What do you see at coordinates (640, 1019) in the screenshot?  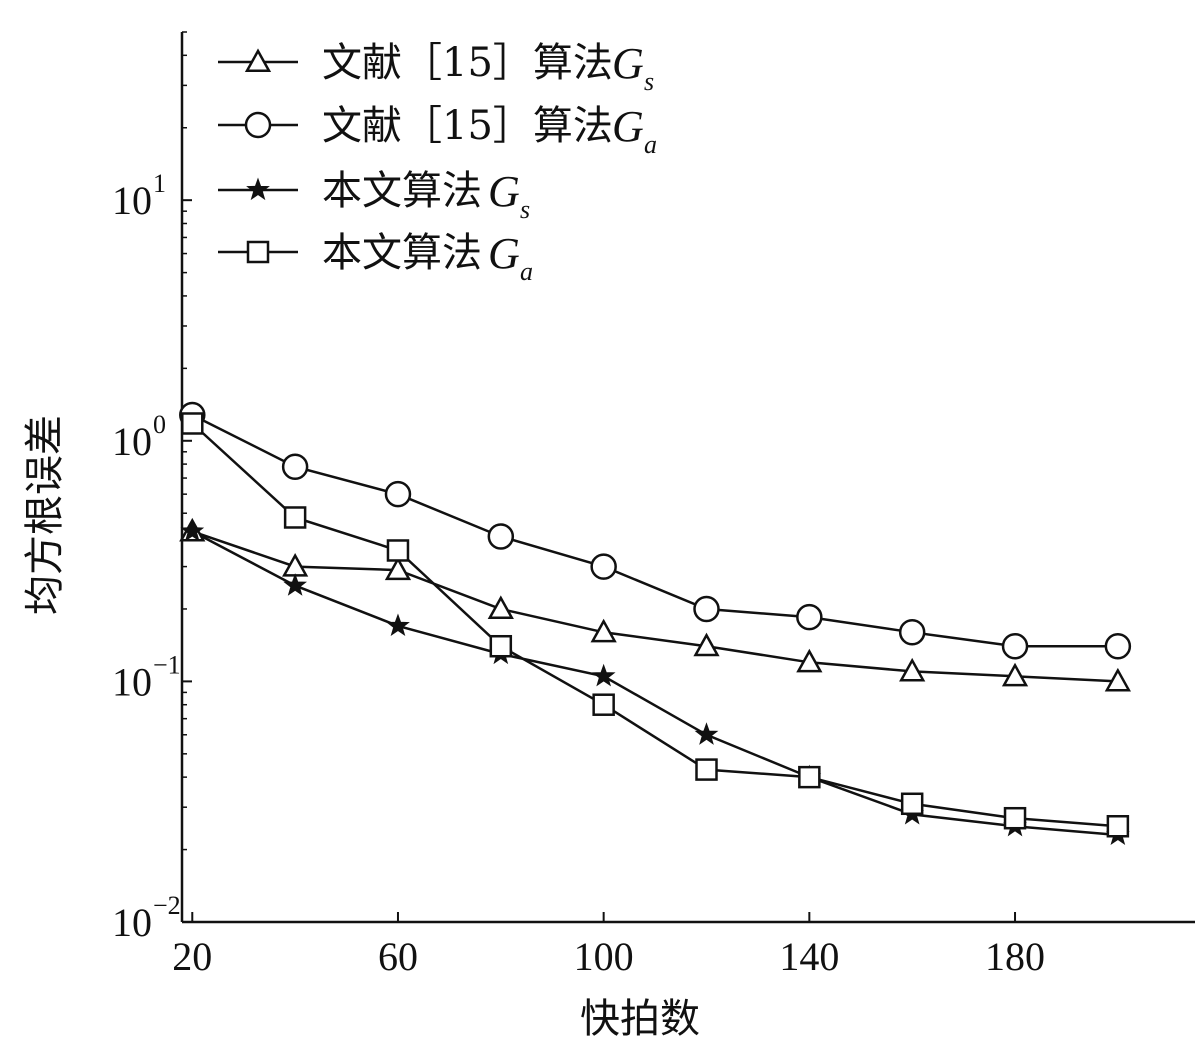 I see `x-axis-label: 快拍数` at bounding box center [640, 1019].